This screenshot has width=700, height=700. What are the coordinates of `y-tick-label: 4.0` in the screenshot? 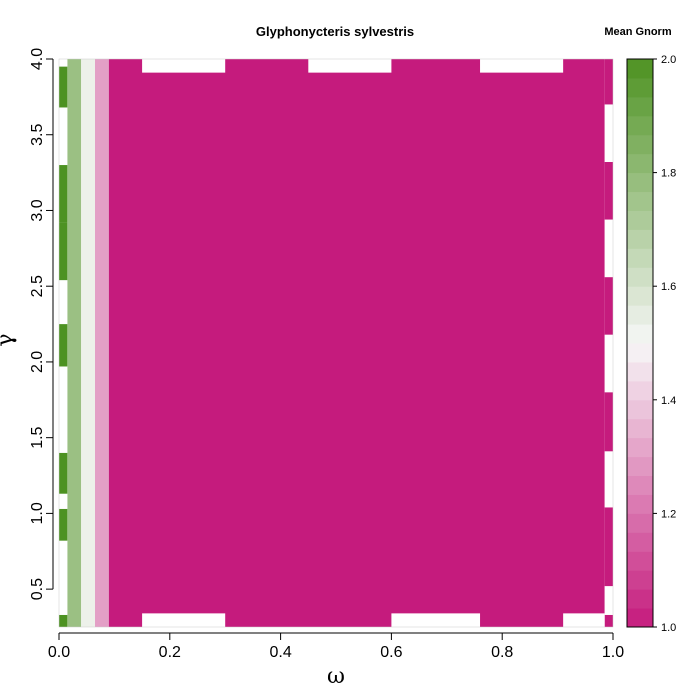 It's located at (37, 59).